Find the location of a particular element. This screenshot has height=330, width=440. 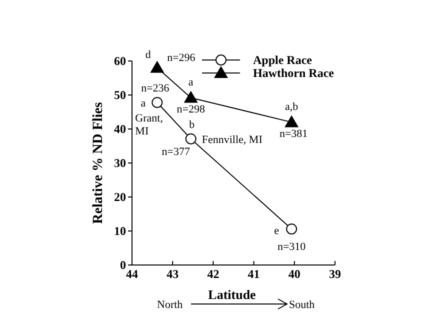

annotation: n=296 is located at coordinates (181, 58).